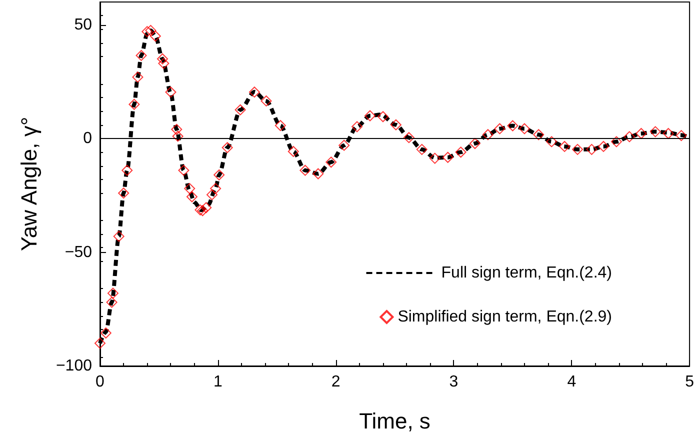 The width and height of the screenshot is (697, 440). What do you see at coordinates (689, 382) in the screenshot?
I see `x-tick-label: 5` at bounding box center [689, 382].